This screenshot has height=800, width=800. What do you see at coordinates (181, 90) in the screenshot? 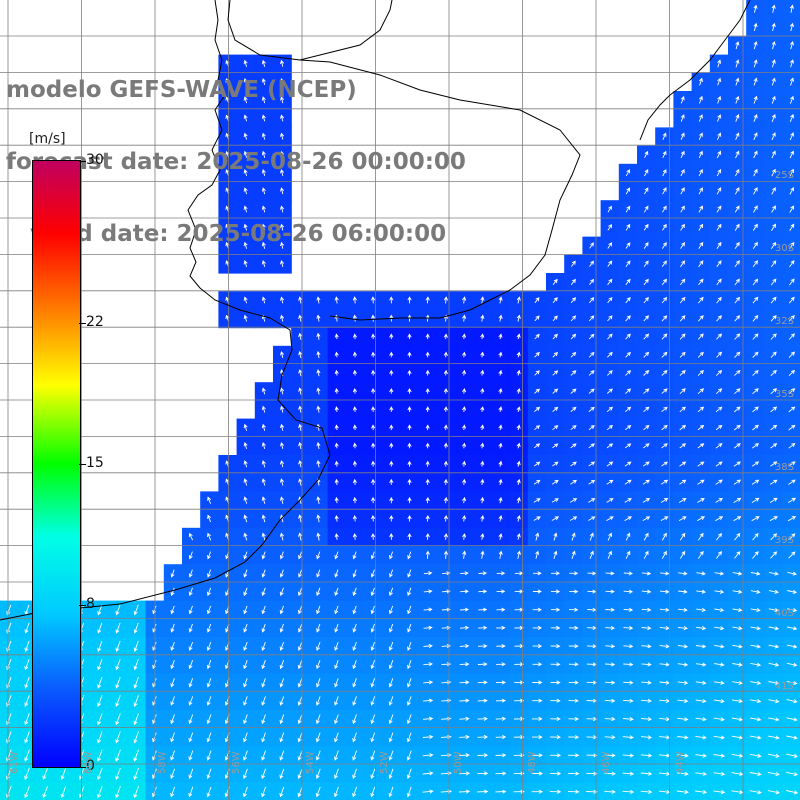
I see `model-title: modelo GEFS-WAVE (NCEP)` at bounding box center [181, 90].